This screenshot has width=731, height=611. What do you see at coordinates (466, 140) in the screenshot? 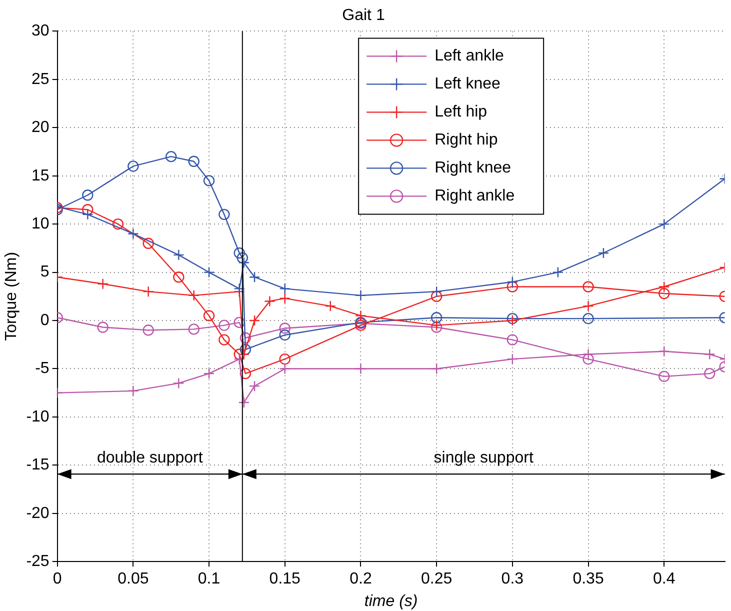
I see `legend-label: Right hip` at bounding box center [466, 140].